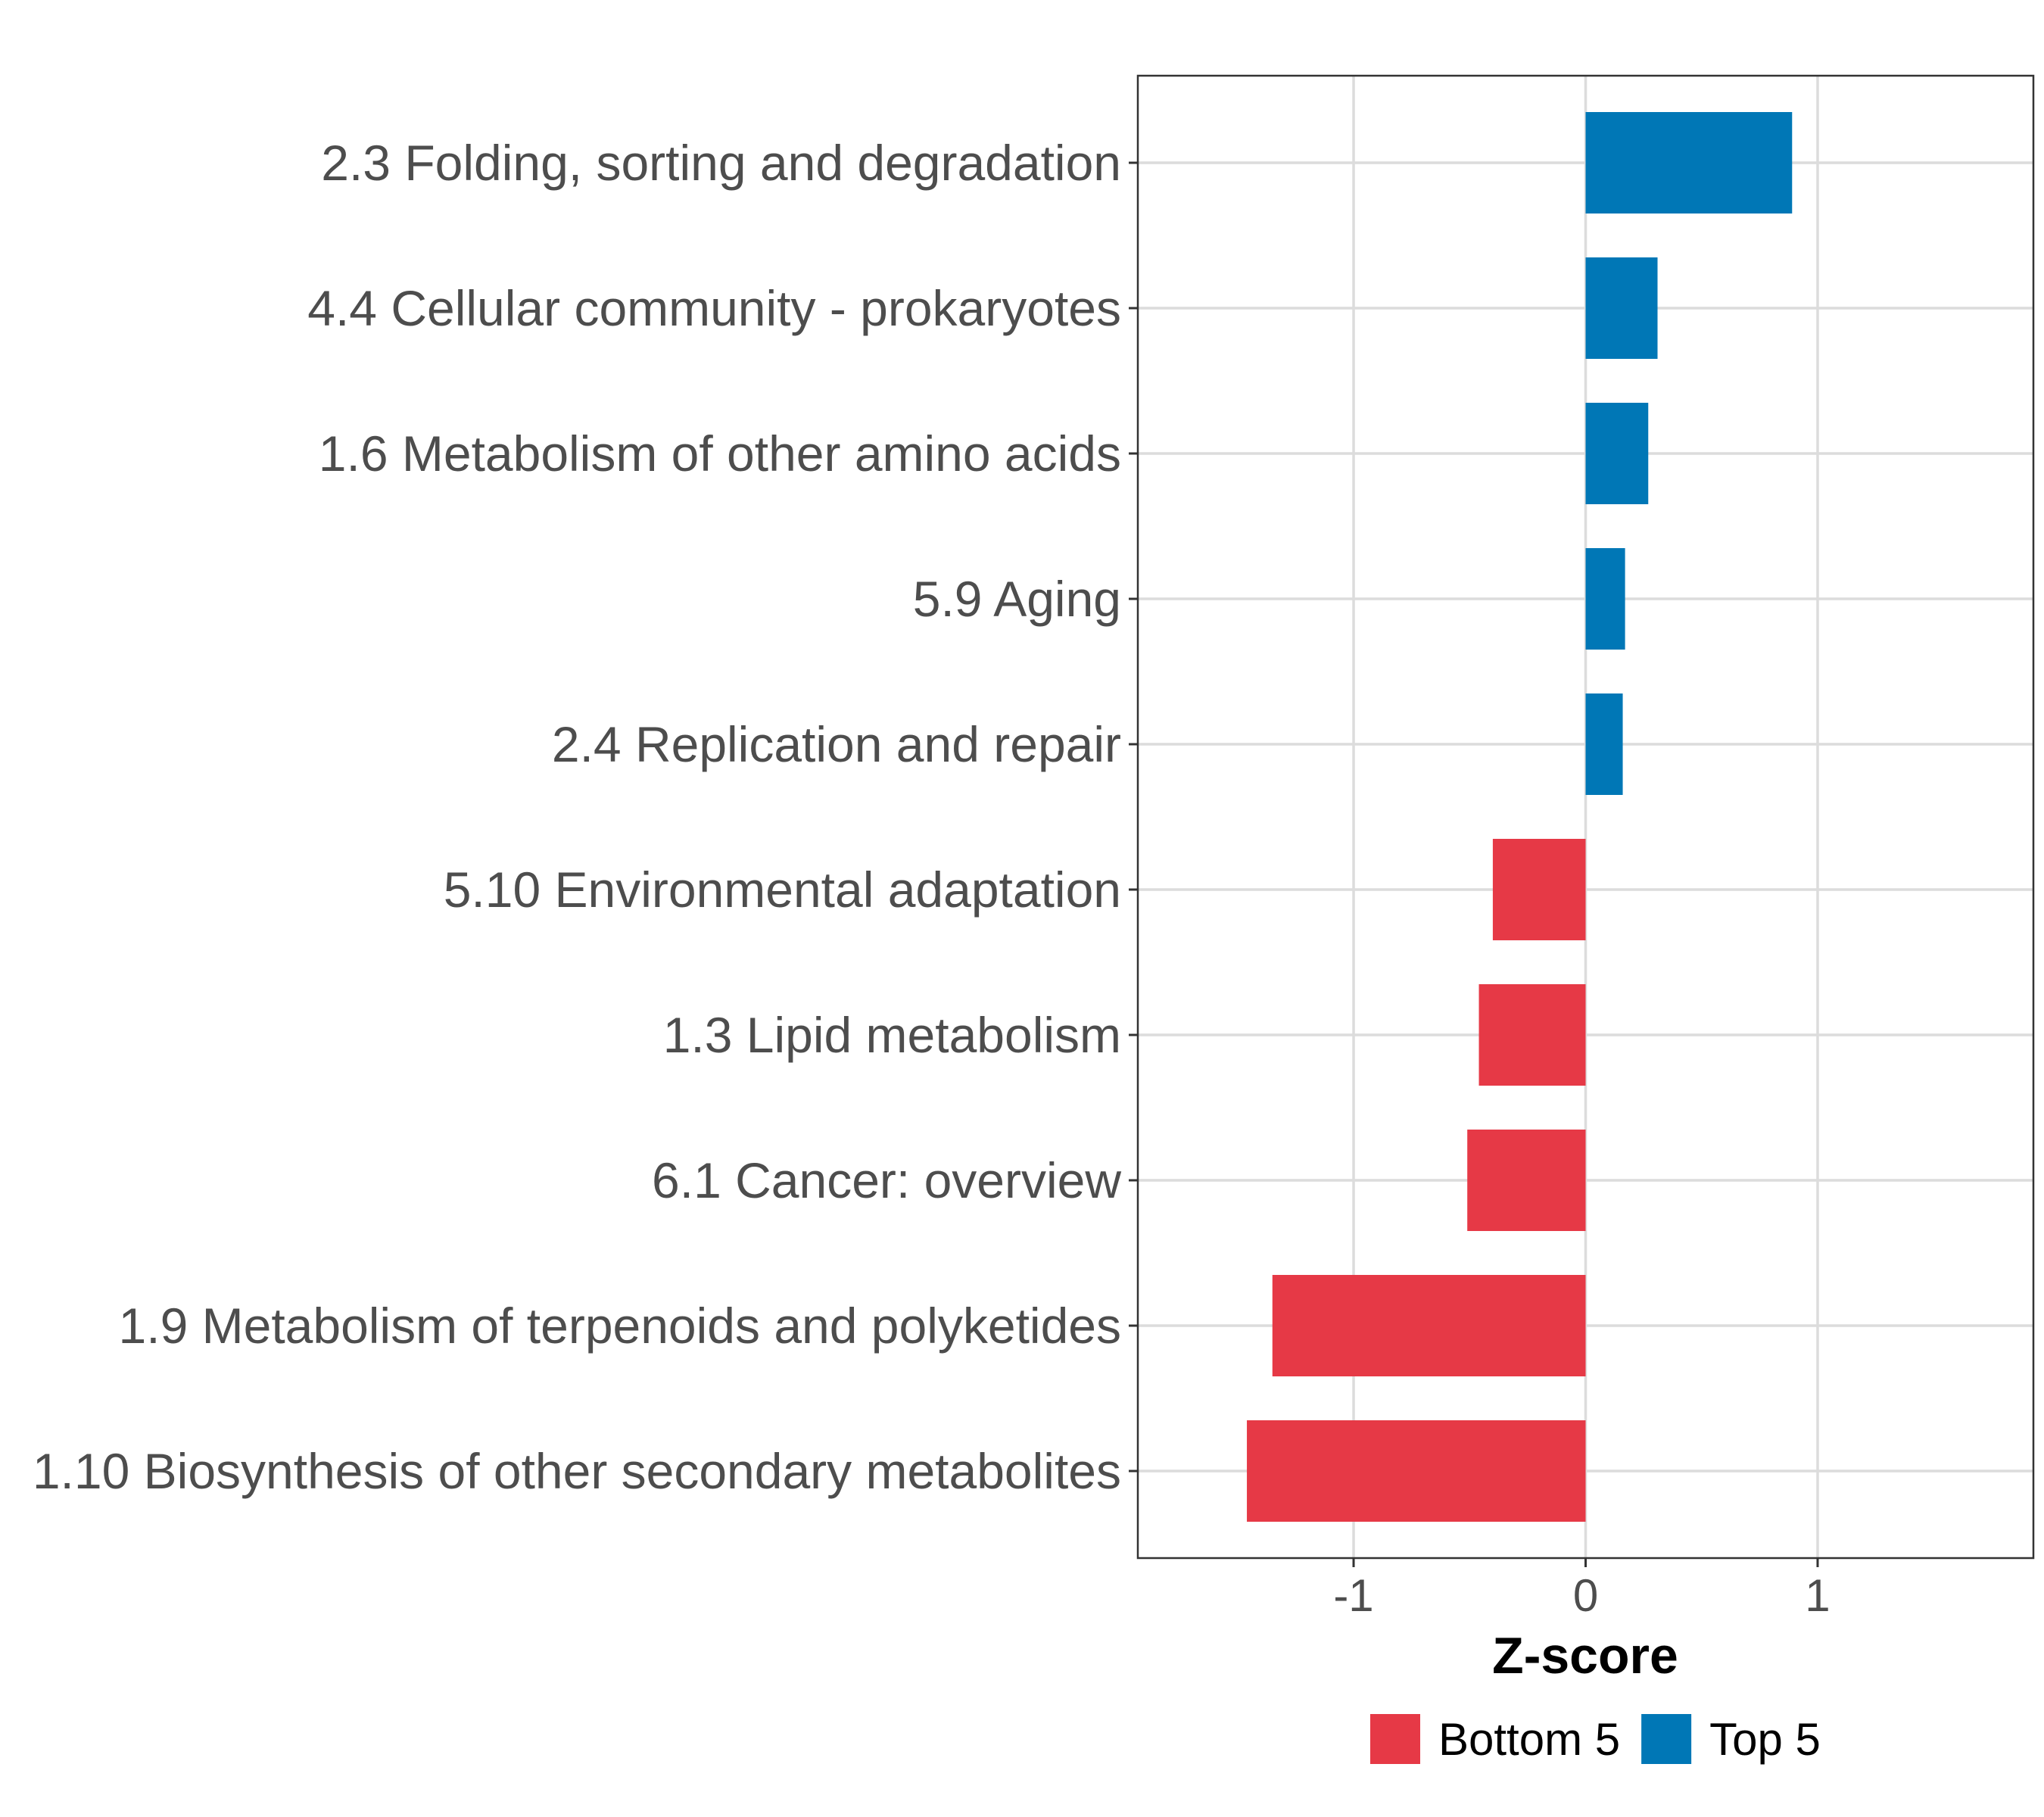 The image size is (2044, 1817). What do you see at coordinates (837, 744) in the screenshot?
I see `y-tick-label: 2.4 Replication and repair` at bounding box center [837, 744].